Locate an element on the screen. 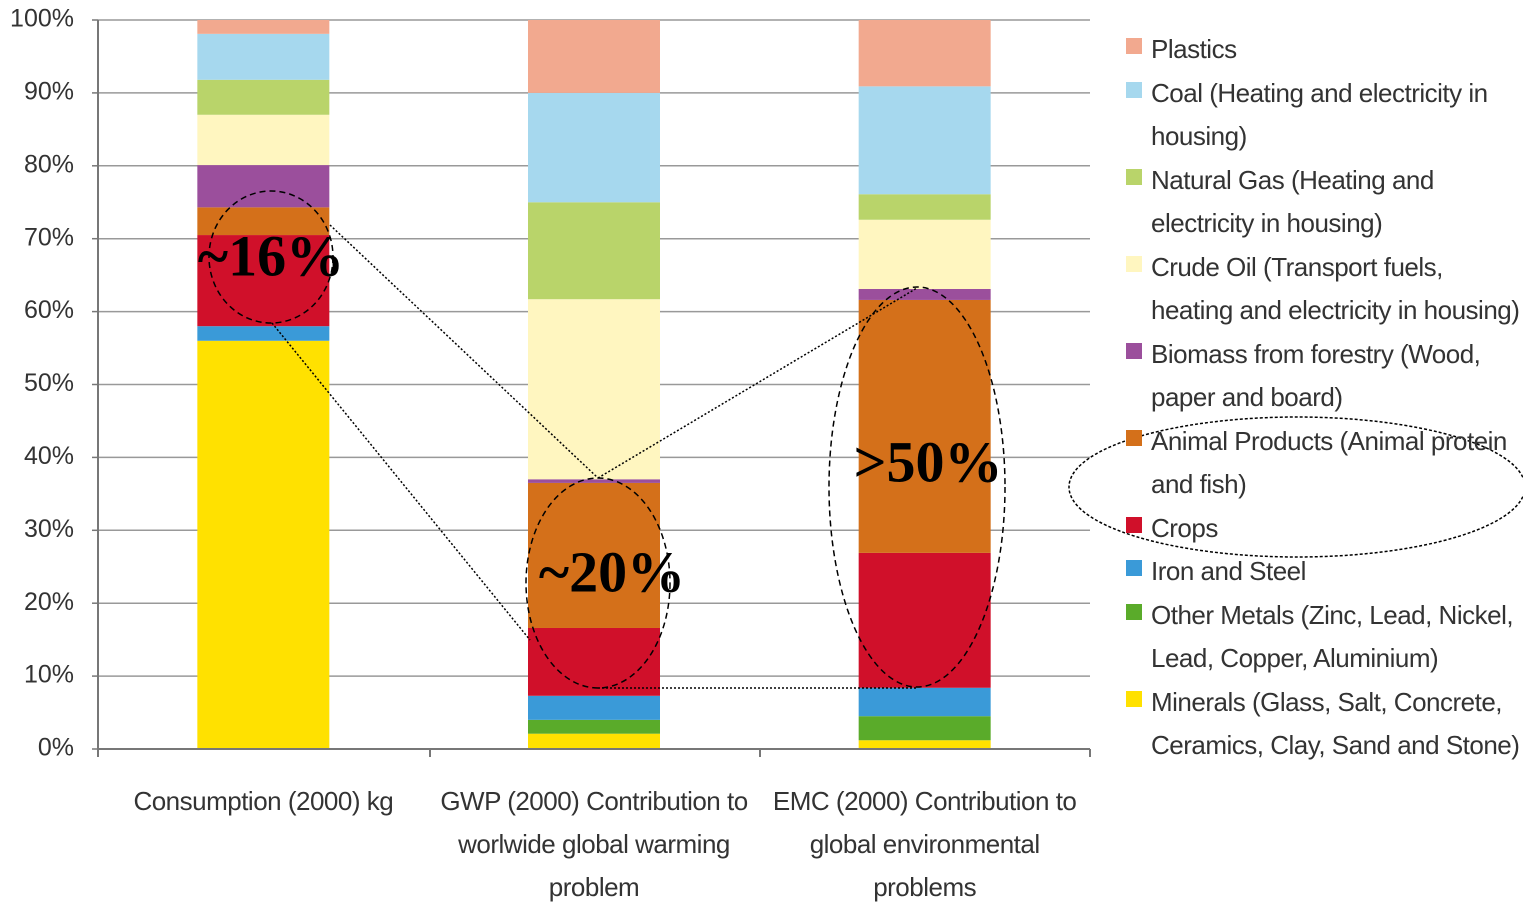 This screenshot has width=1523, height=909. annotation: ~20% is located at coordinates (612, 571).